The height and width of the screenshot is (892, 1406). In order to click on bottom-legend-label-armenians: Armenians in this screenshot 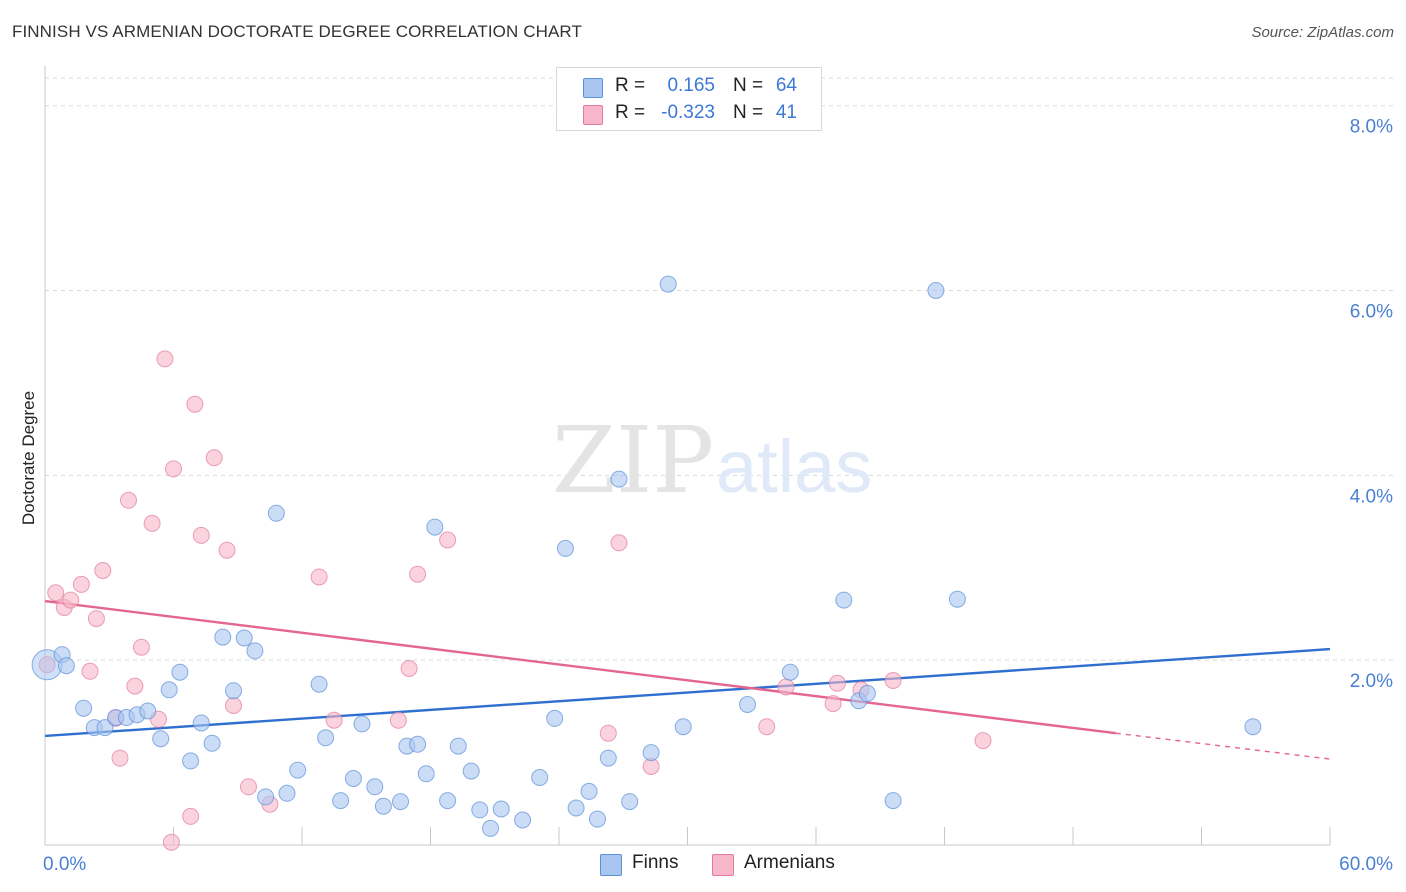, I will do `click(789, 862)`.